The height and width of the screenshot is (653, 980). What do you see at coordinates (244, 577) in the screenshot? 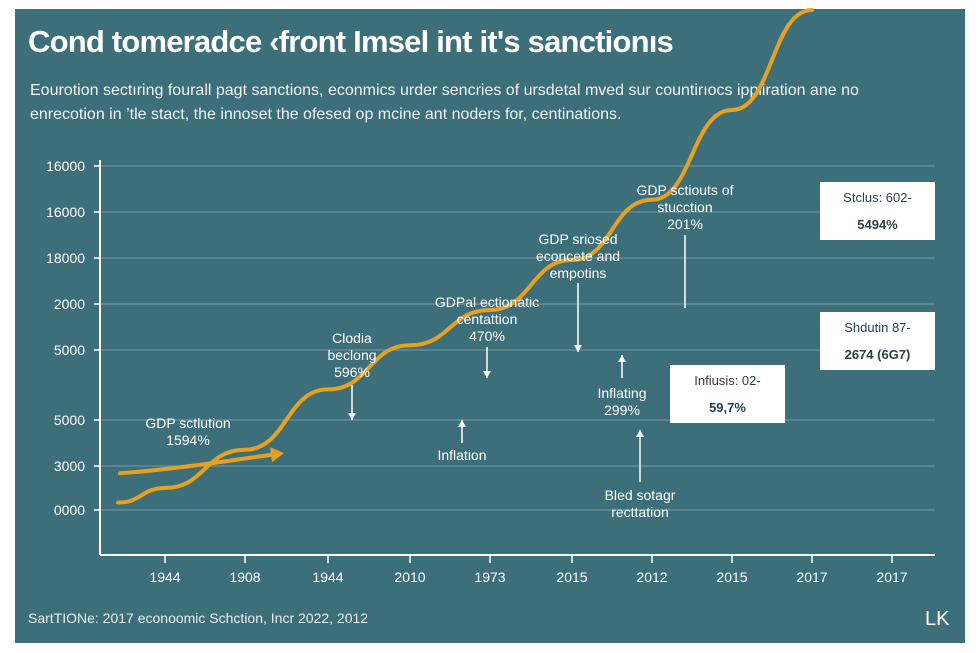
I see `x-tick-label: 1908` at bounding box center [244, 577].